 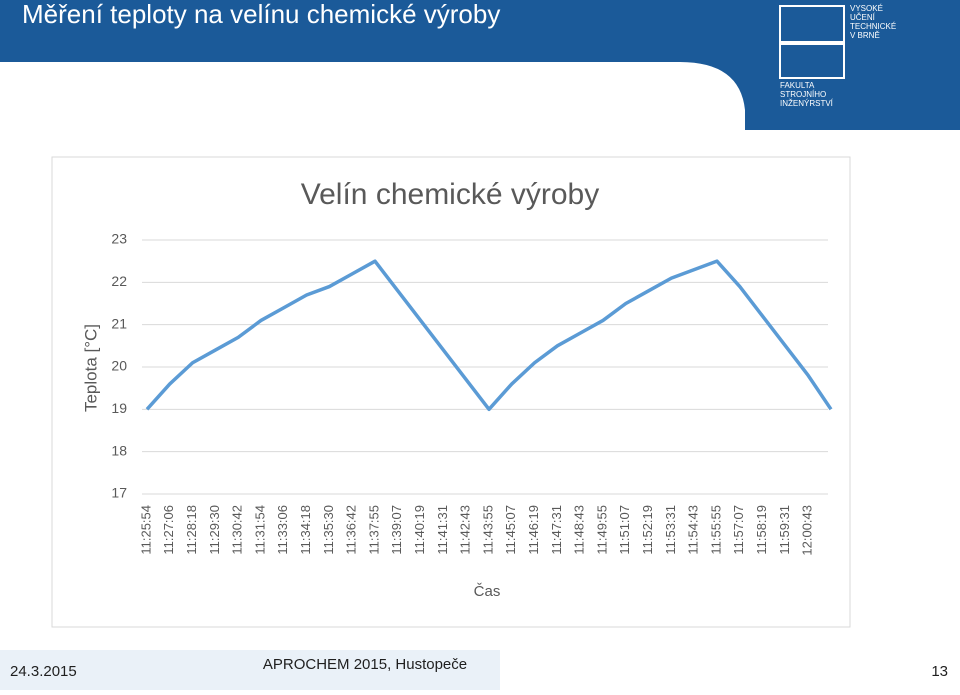 What do you see at coordinates (305, 530) in the screenshot?
I see `x-tick-label: 11:34:18` at bounding box center [305, 530].